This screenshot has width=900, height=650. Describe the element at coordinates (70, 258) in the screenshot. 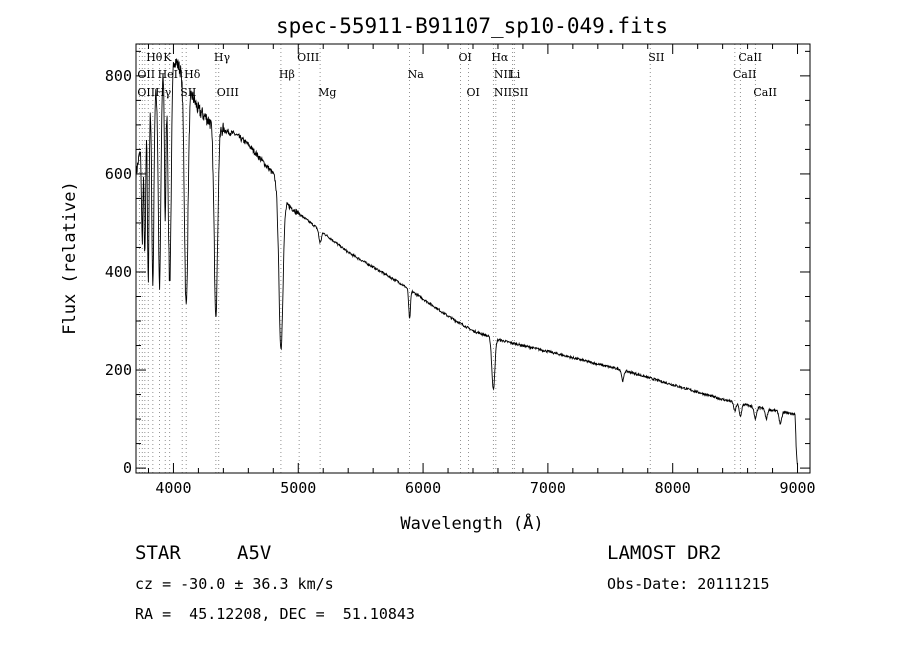

I see `y-axis-label: Flux (relative)` at that location.